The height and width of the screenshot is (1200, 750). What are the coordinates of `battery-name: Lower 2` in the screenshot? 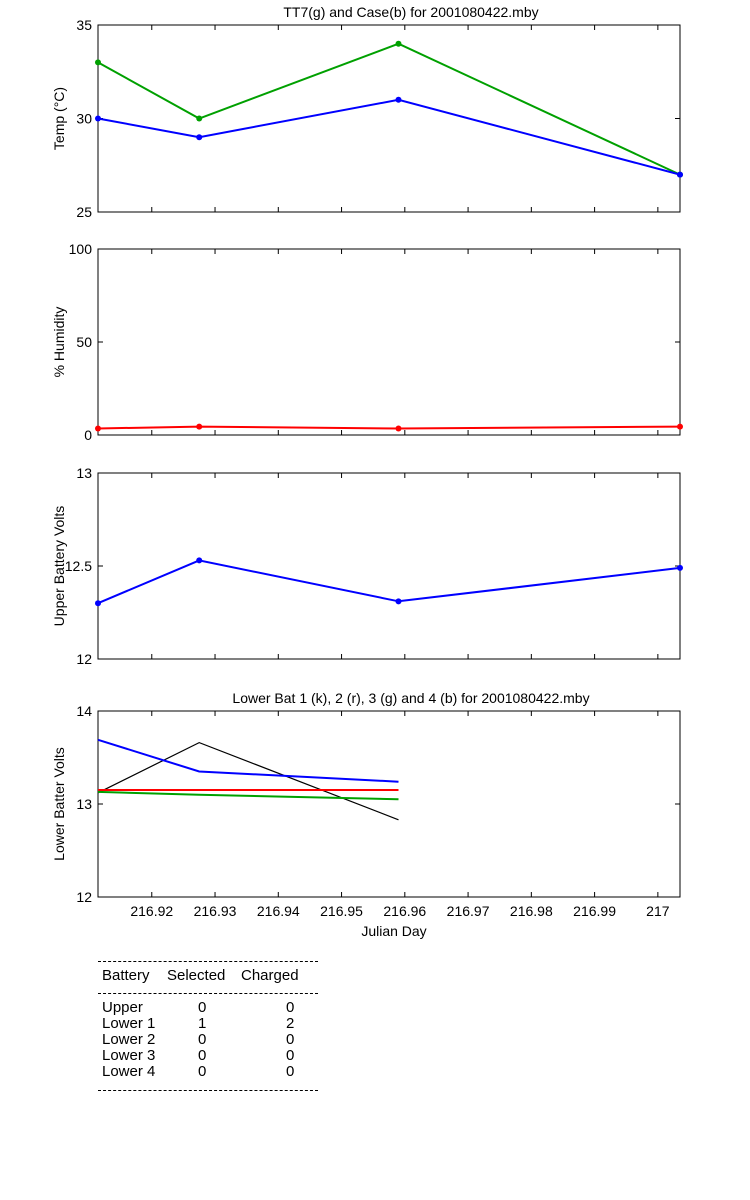 It's located at (129, 1039).